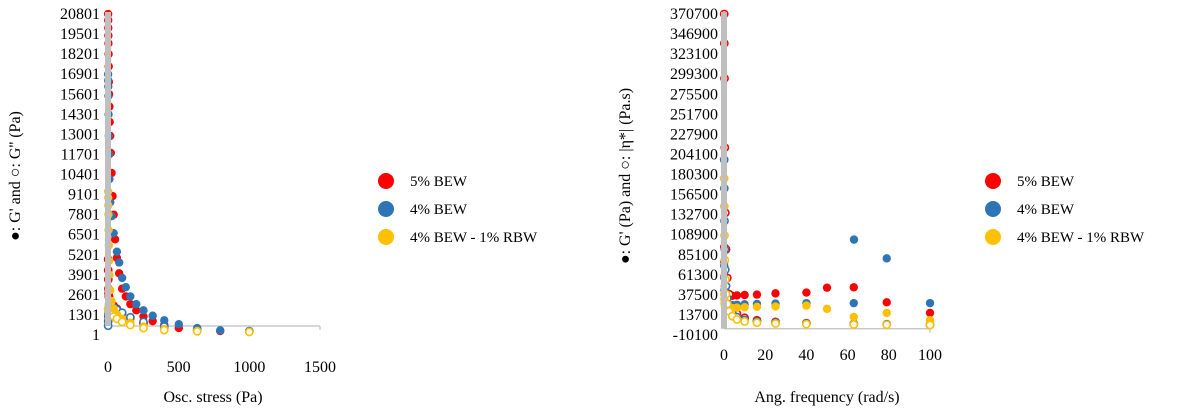 This screenshot has width=1182, height=412. What do you see at coordinates (80, 34) in the screenshot?
I see `y-tick-label: 19501` at bounding box center [80, 34].